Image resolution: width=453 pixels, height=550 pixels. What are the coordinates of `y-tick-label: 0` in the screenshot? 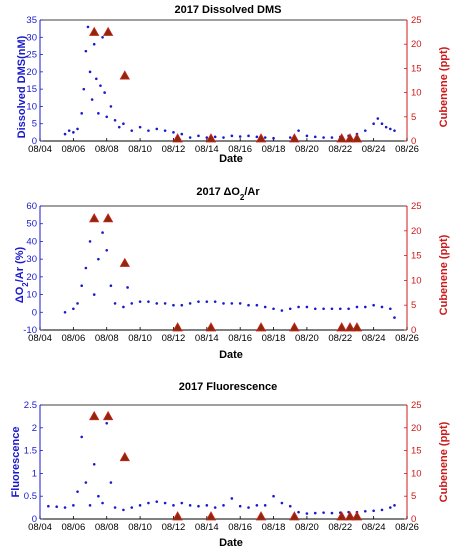 It's located at (34, 141).